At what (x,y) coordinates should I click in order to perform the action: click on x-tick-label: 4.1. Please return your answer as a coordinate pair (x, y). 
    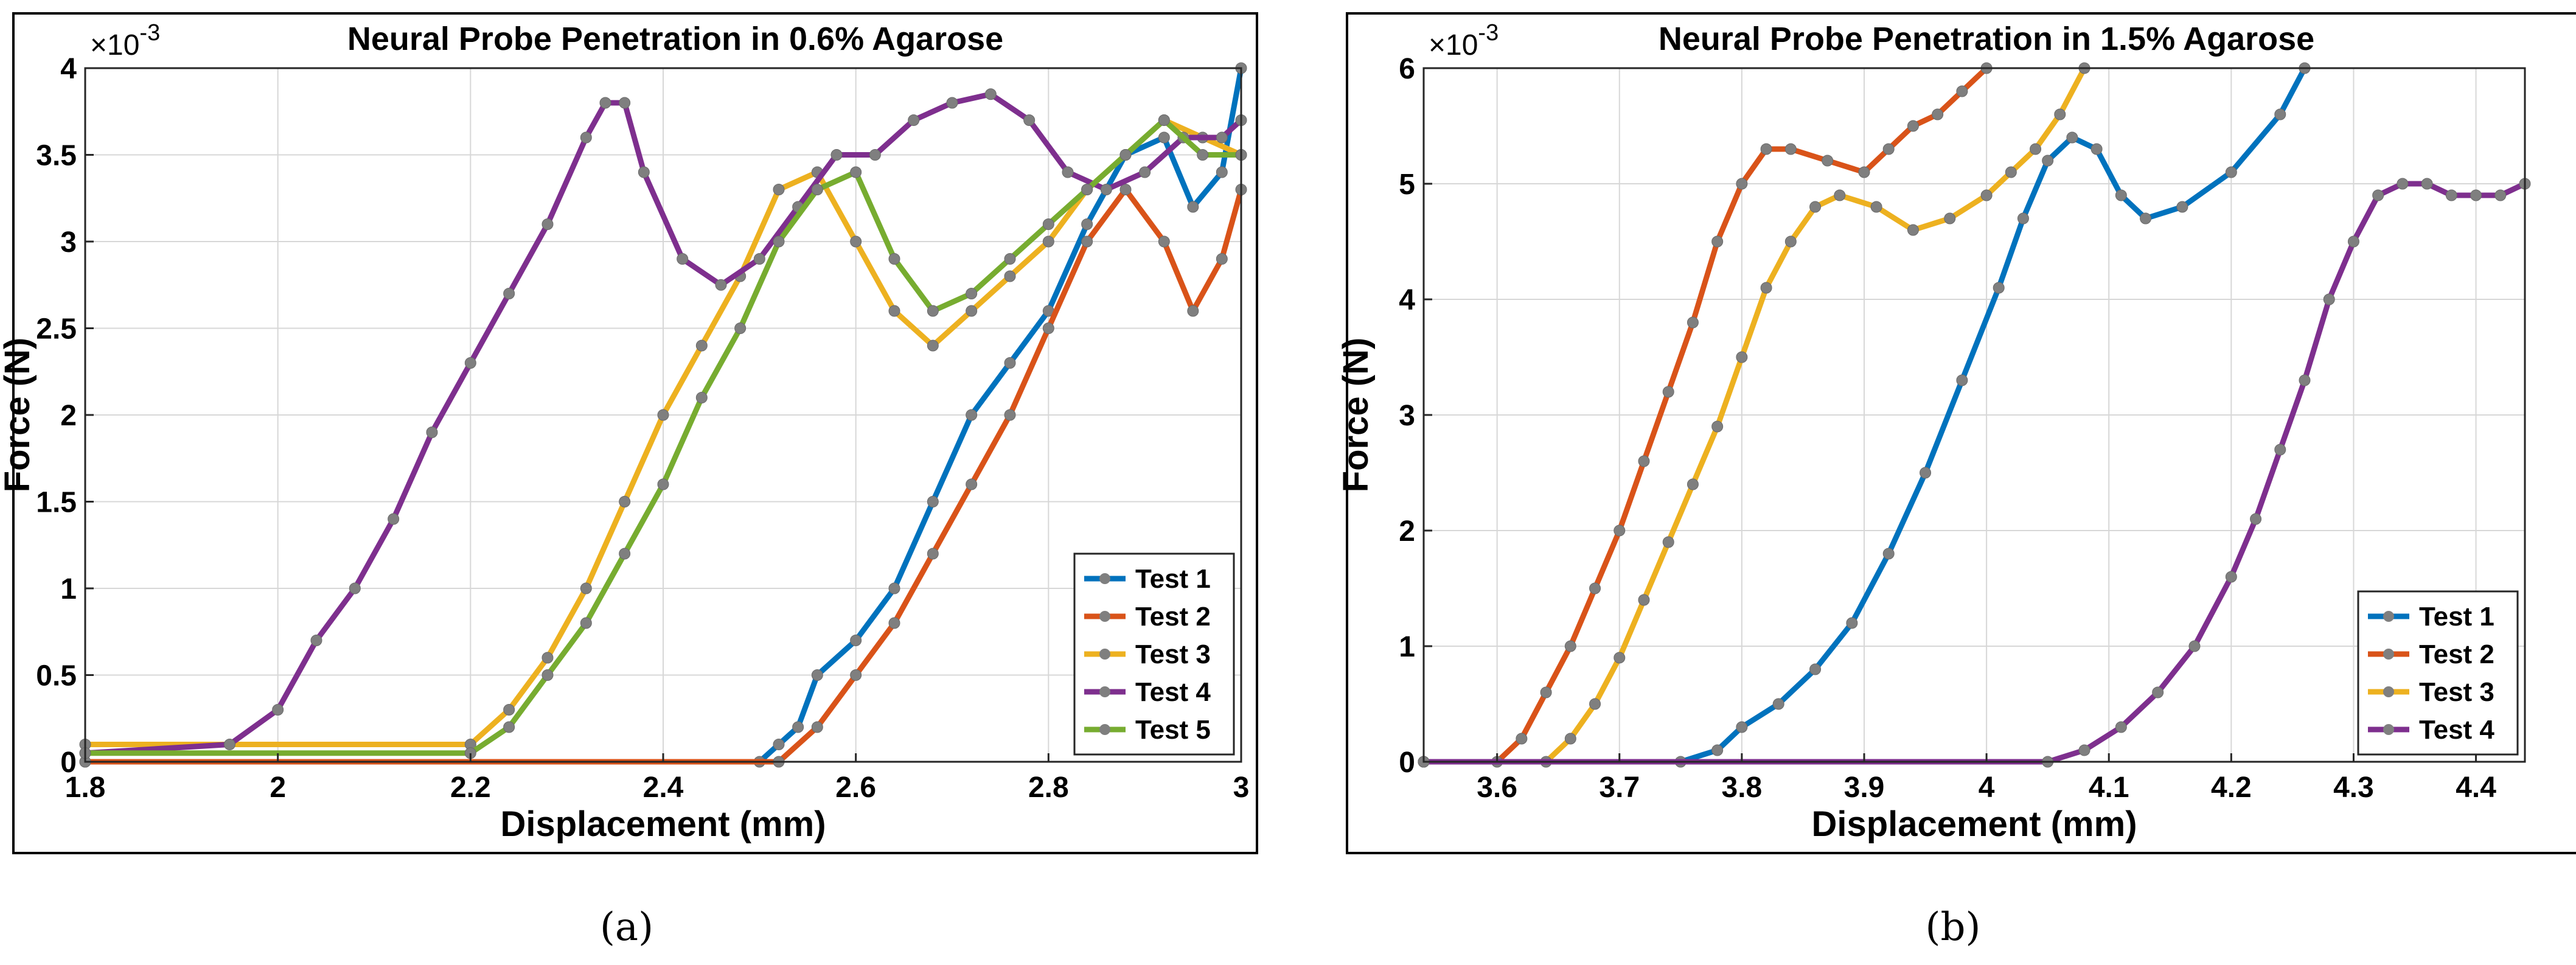
    Looking at the image, I should click on (2109, 788).